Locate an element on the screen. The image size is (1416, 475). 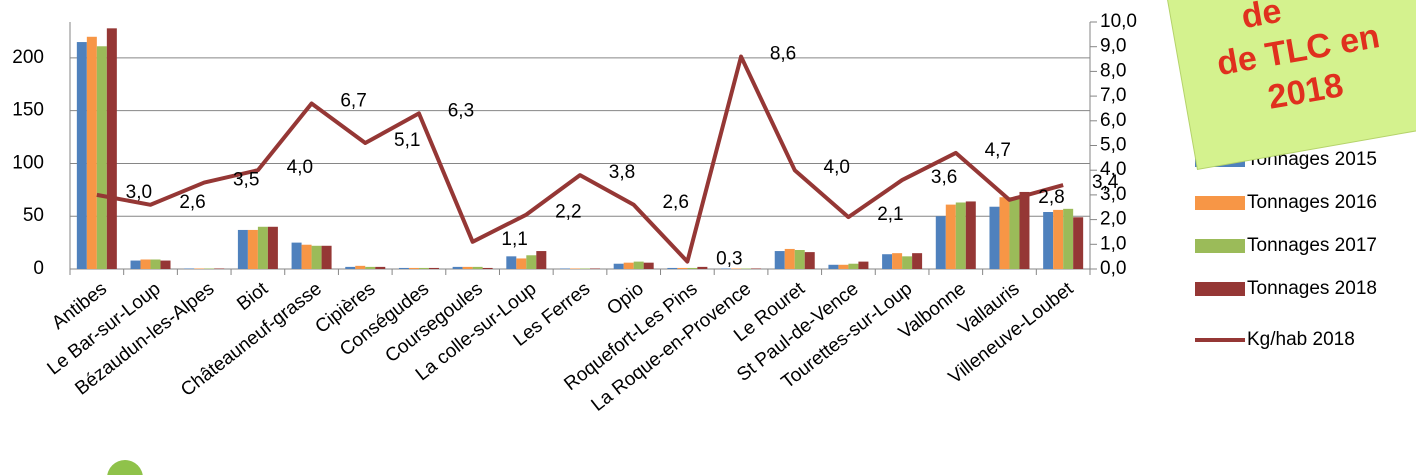
y2-tick-label: 1,0 is located at coordinates (1113, 243).